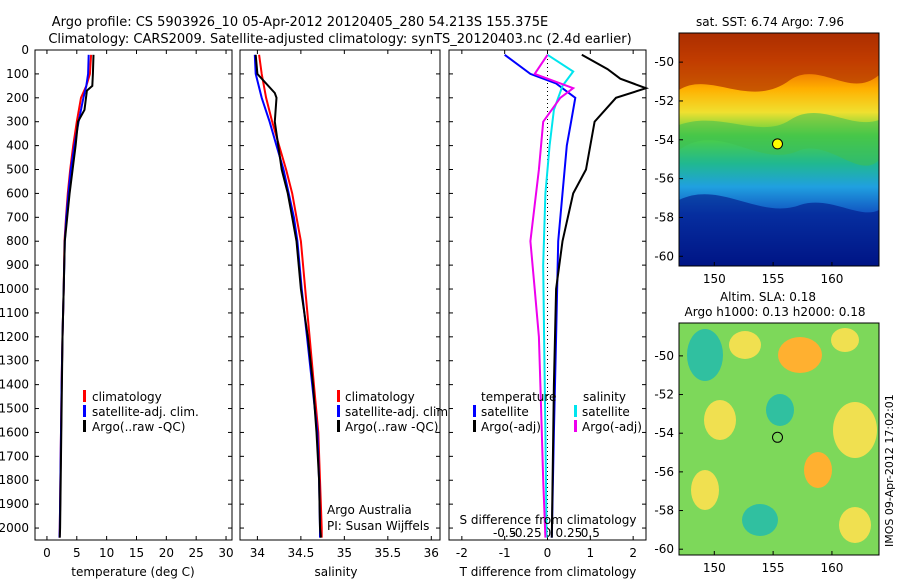  What do you see at coordinates (17, 217) in the screenshot?
I see `depth-tick-label: 700` at bounding box center [17, 217].